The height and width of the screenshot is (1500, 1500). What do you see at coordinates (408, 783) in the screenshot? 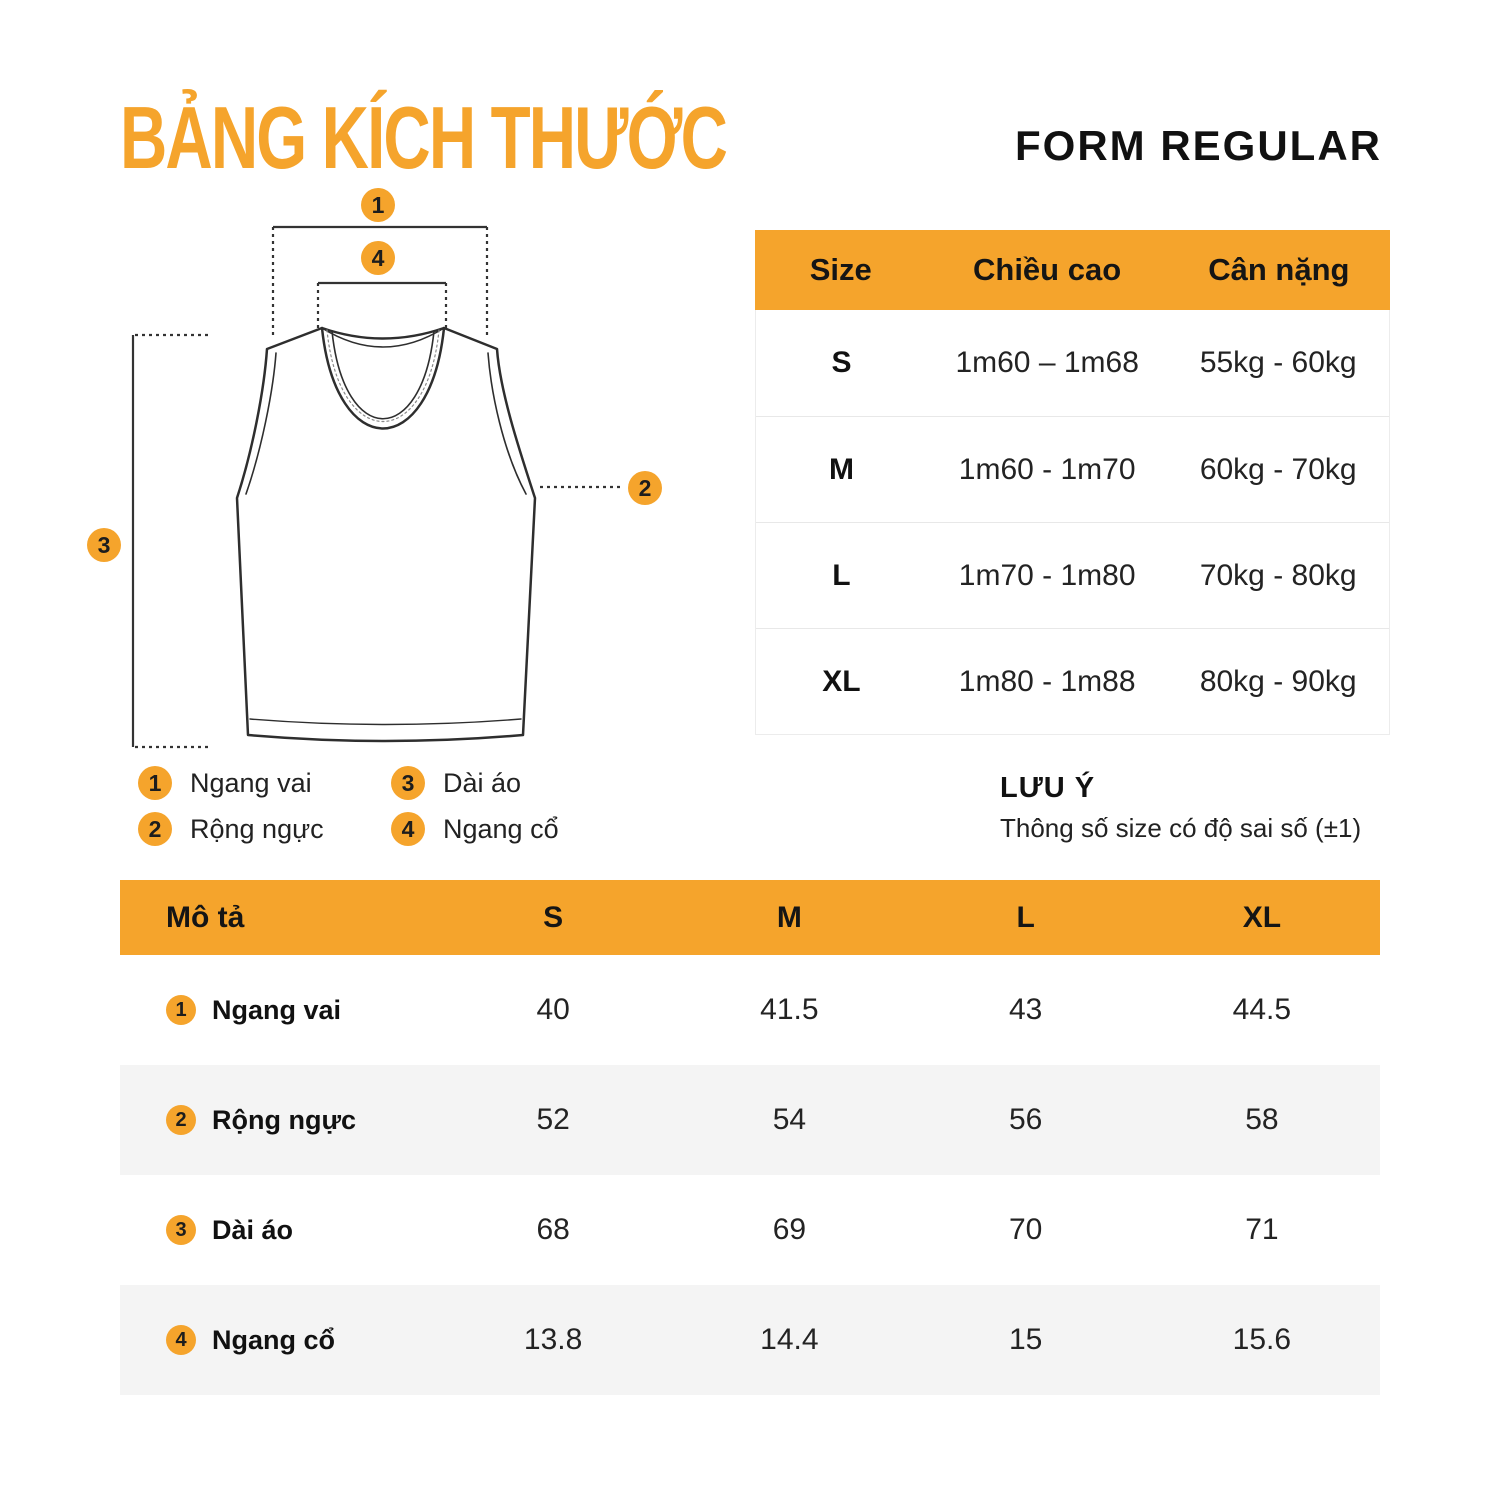
I see `legend-number-icon: 3` at bounding box center [408, 783].